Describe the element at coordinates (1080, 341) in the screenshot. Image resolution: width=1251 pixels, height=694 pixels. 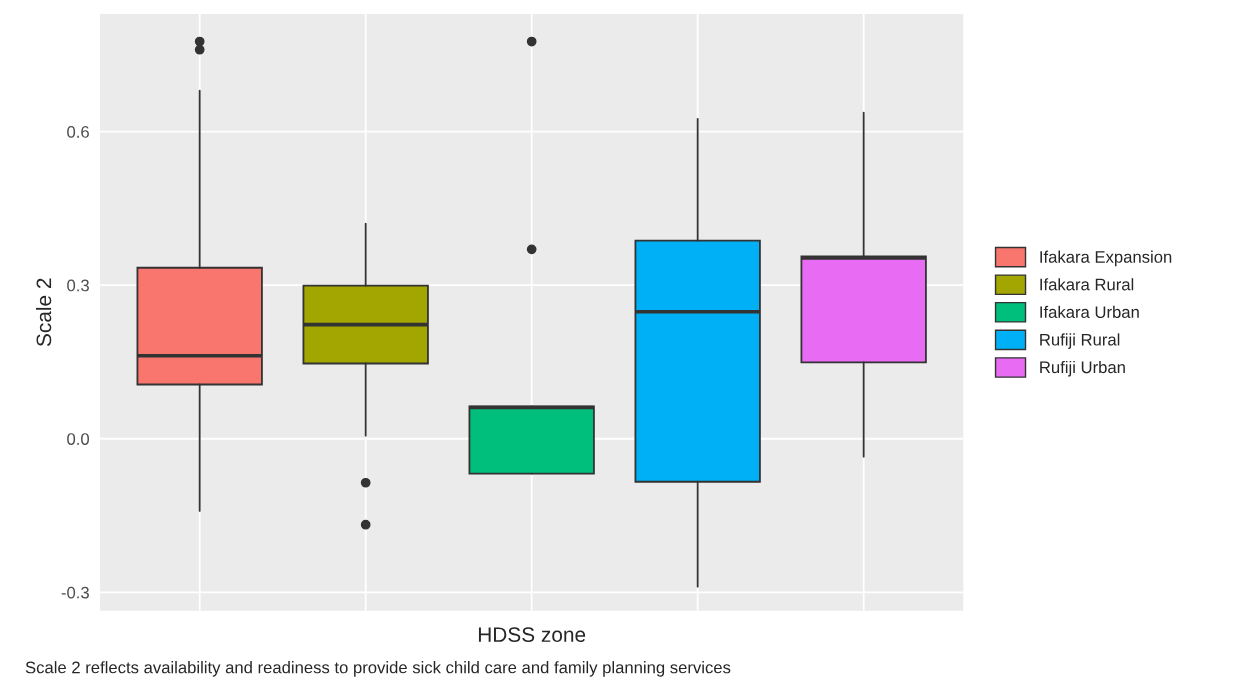
I see `legend-label: Rufiji Rural` at that location.